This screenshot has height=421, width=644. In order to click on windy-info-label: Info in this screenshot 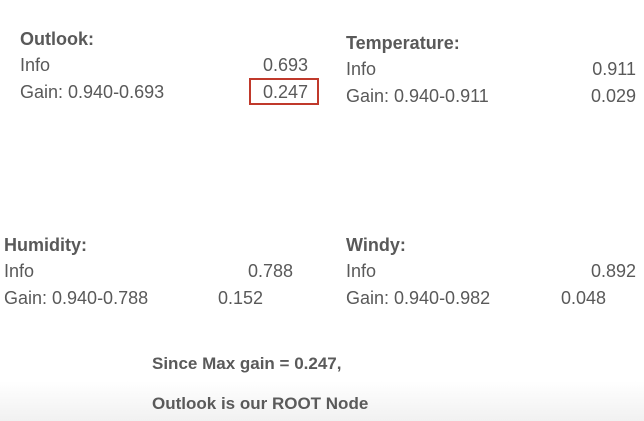, I will do `click(361, 271)`.